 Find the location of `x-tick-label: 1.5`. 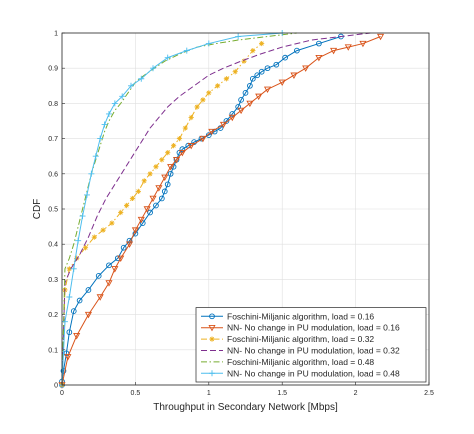

x-tick-label: 1.5 is located at coordinates (282, 393).